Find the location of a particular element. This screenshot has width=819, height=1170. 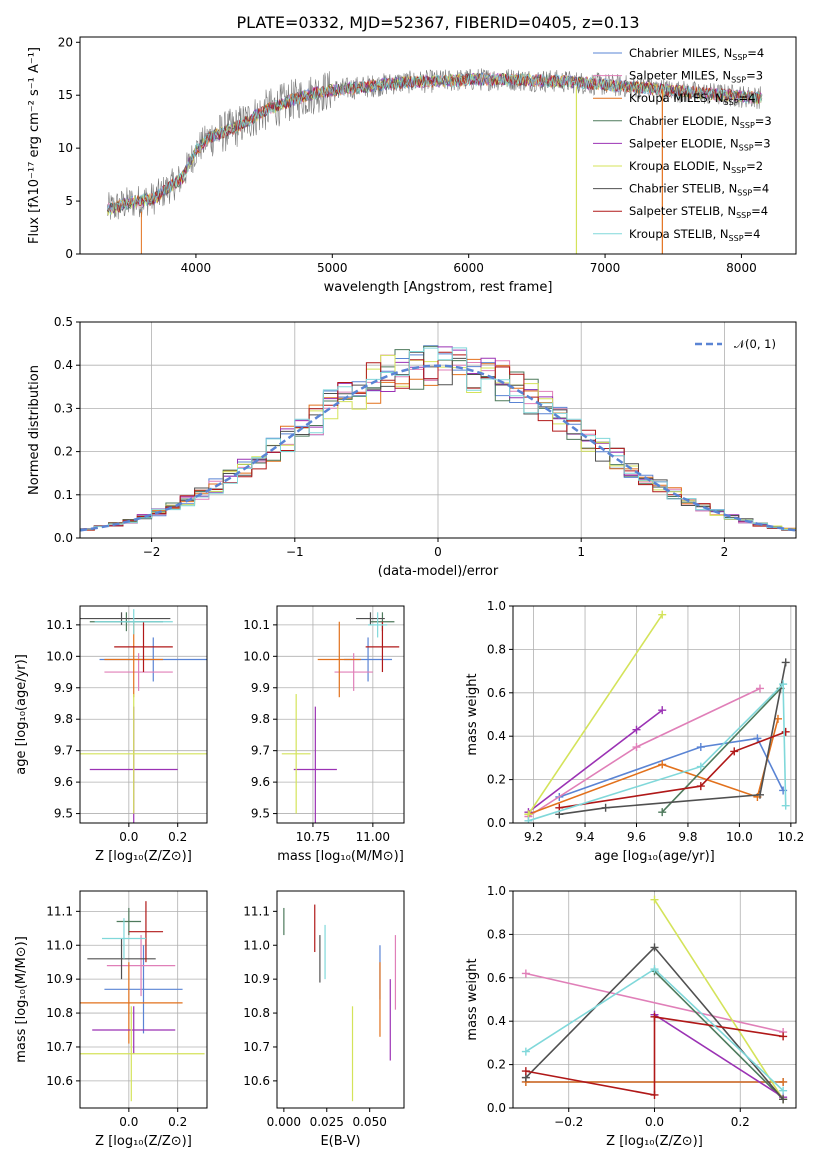

legend-entry: Kroupa MILES, NSSP=4 is located at coordinates (692, 99).